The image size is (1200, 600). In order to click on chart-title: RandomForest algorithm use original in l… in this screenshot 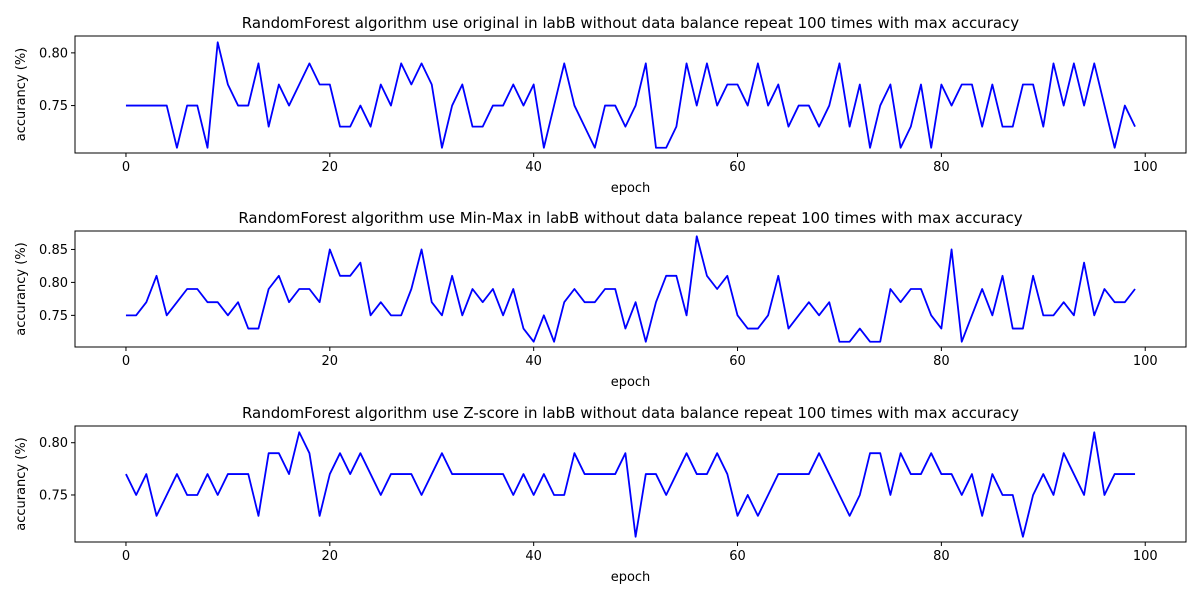, I will do `click(631, 23)`.